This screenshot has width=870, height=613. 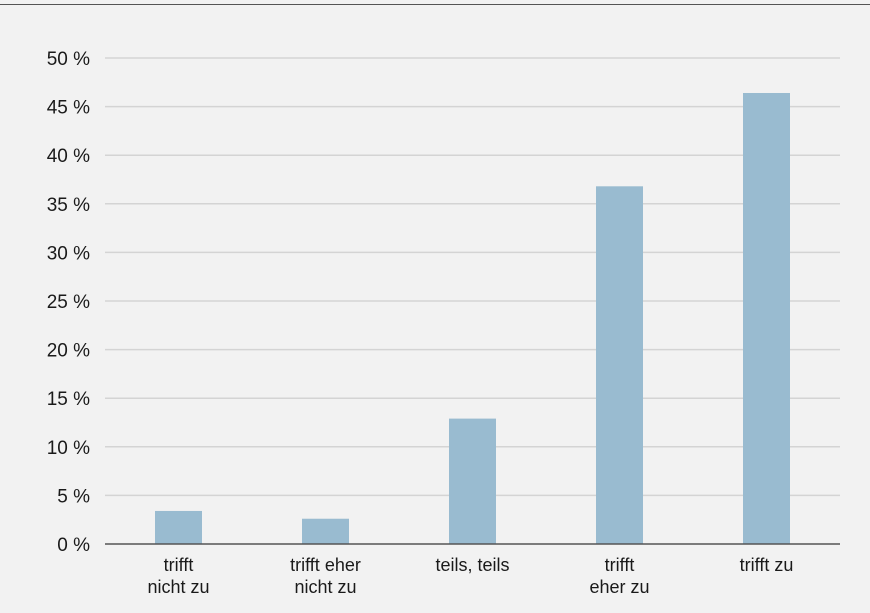 I want to click on x-tick-label-line: trifft zu, so click(x=767, y=565).